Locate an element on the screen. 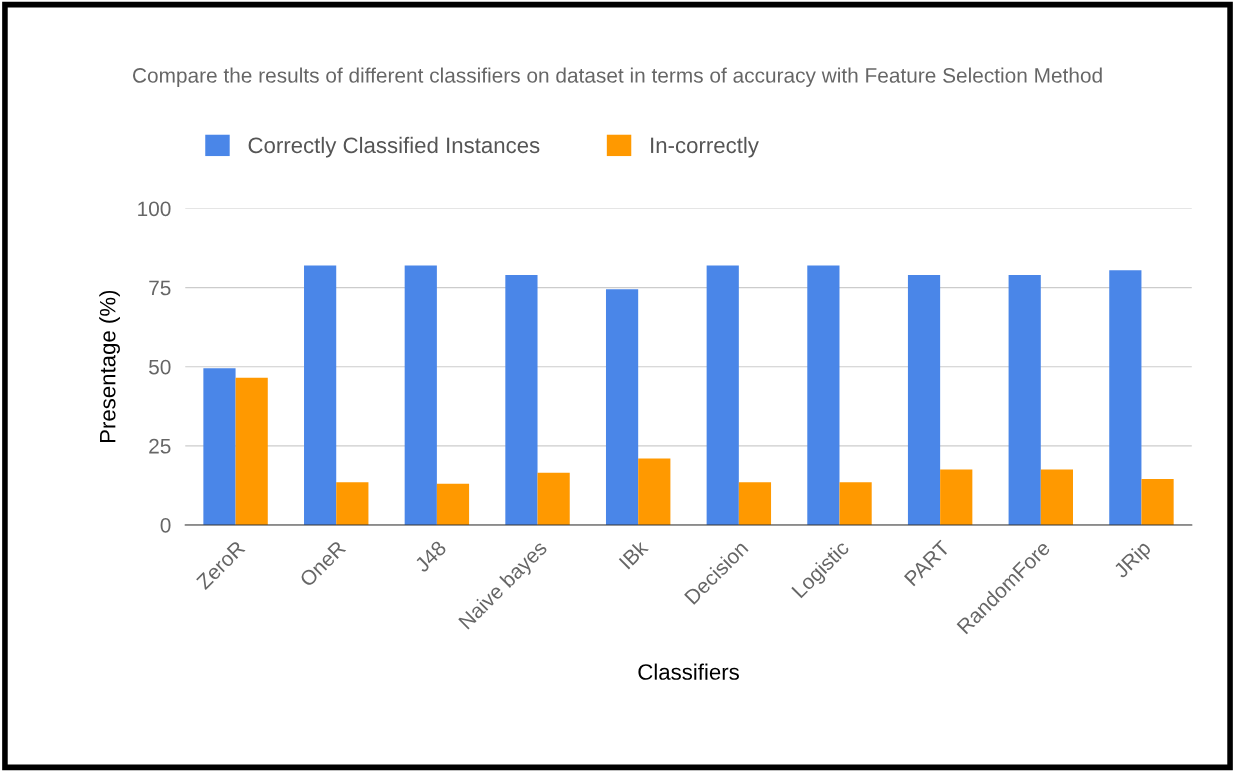  y-tick-label: 75 is located at coordinates (160, 288).